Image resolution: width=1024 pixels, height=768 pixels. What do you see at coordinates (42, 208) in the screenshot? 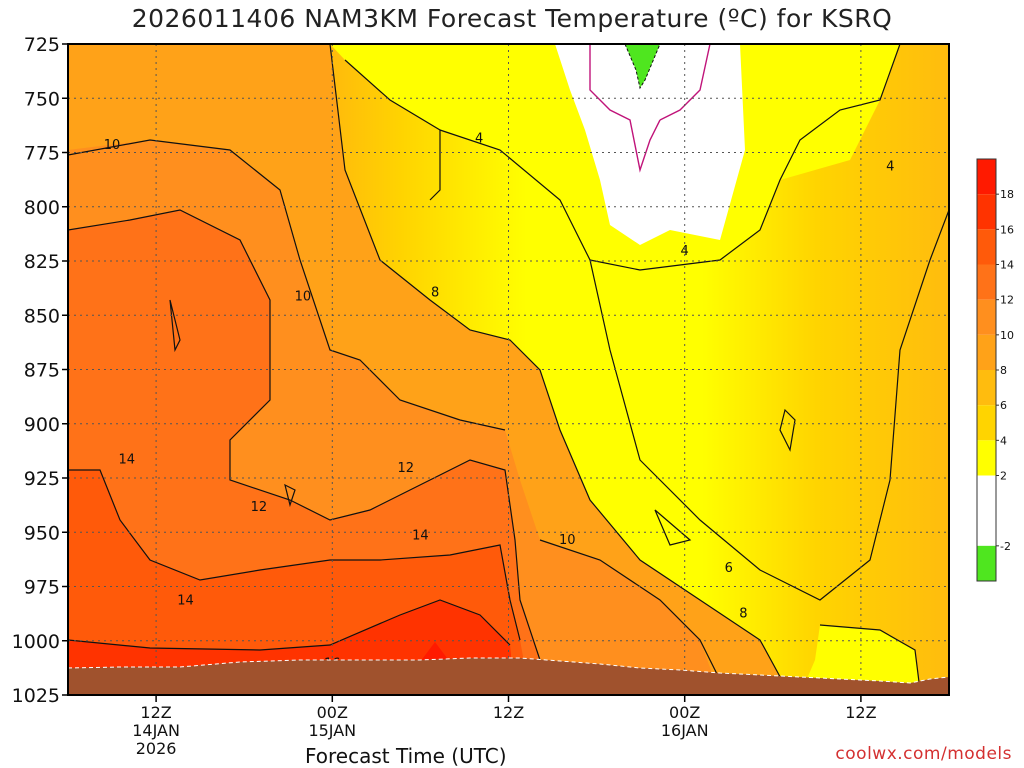
I see `y-tick-label: 800` at bounding box center [42, 208].